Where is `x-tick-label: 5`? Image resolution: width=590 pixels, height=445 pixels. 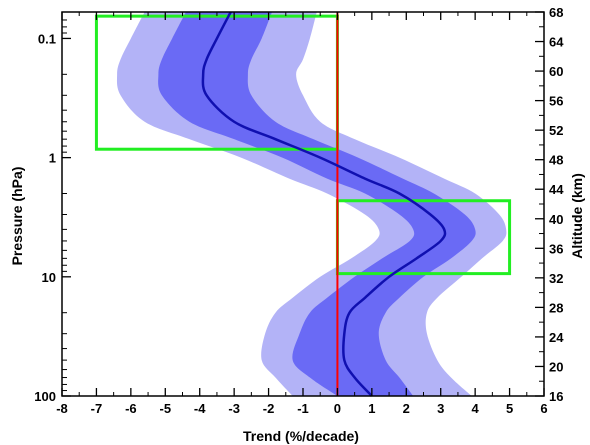 x-tick-label: 5 is located at coordinates (509, 408).